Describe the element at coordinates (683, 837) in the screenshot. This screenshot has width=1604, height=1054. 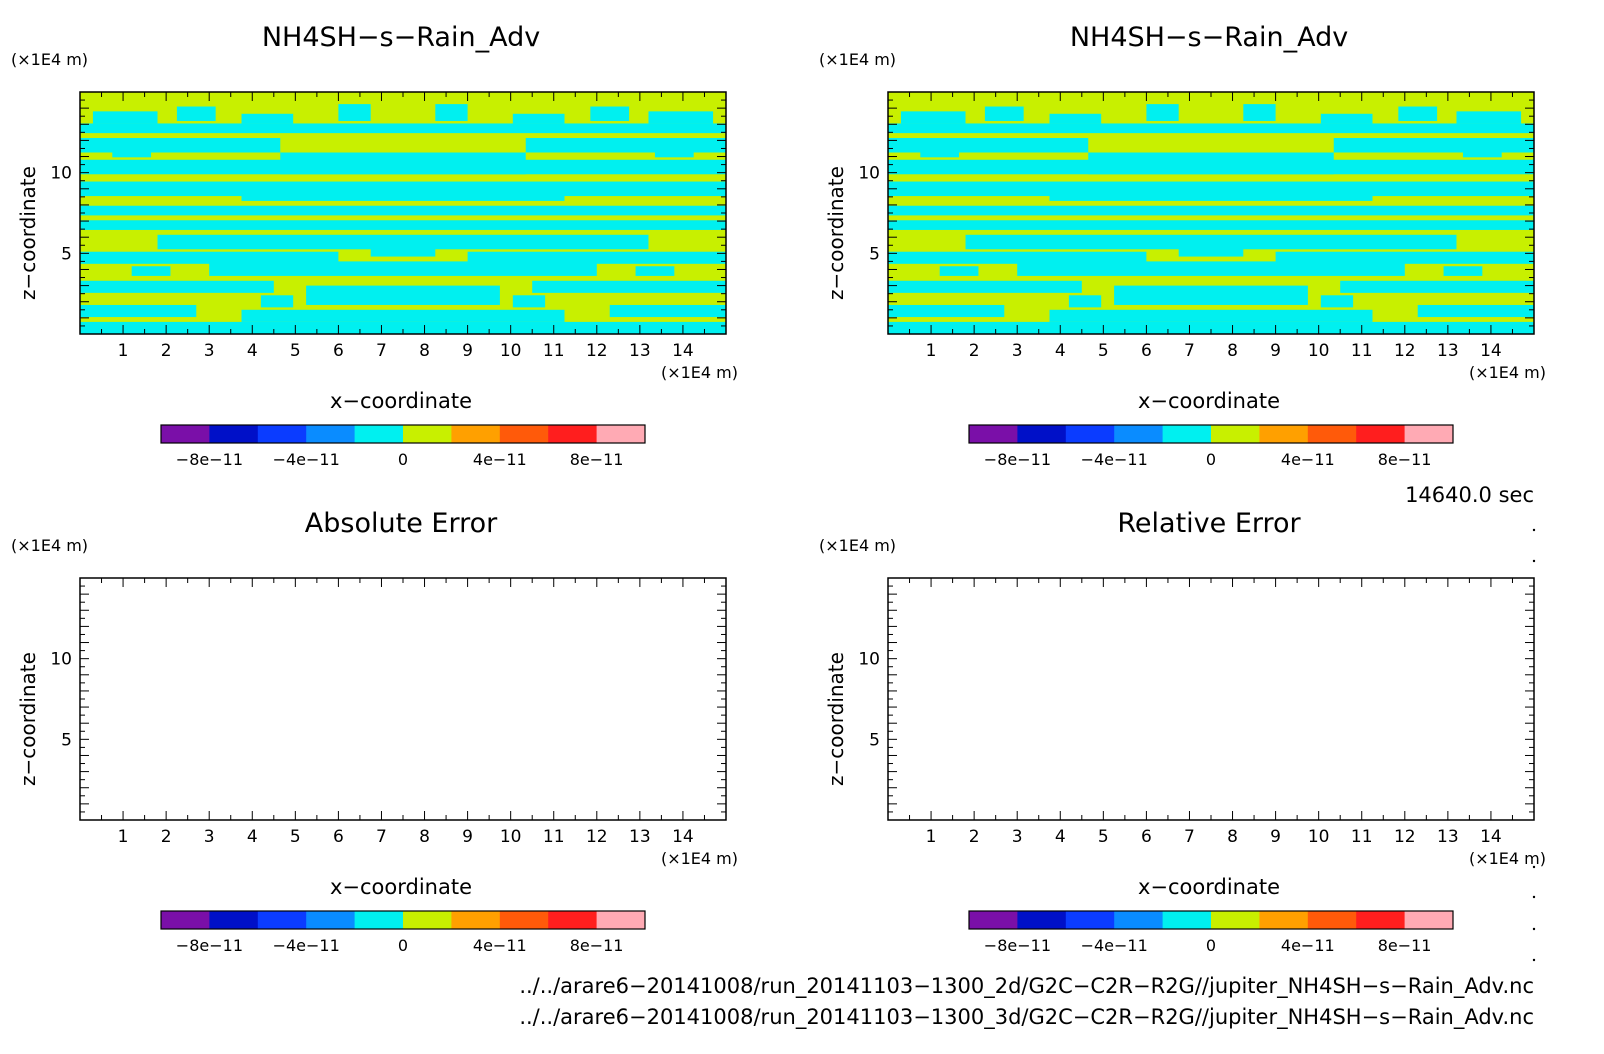
I see `x-tick-label: 14` at that location.